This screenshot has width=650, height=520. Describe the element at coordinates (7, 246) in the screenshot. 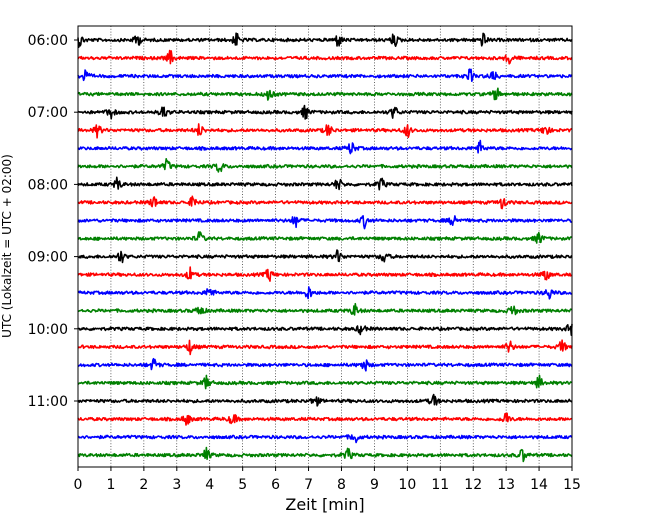

I see `y-axis-title: UTC (Lokalzeit = UTC + 02:00)` at that location.